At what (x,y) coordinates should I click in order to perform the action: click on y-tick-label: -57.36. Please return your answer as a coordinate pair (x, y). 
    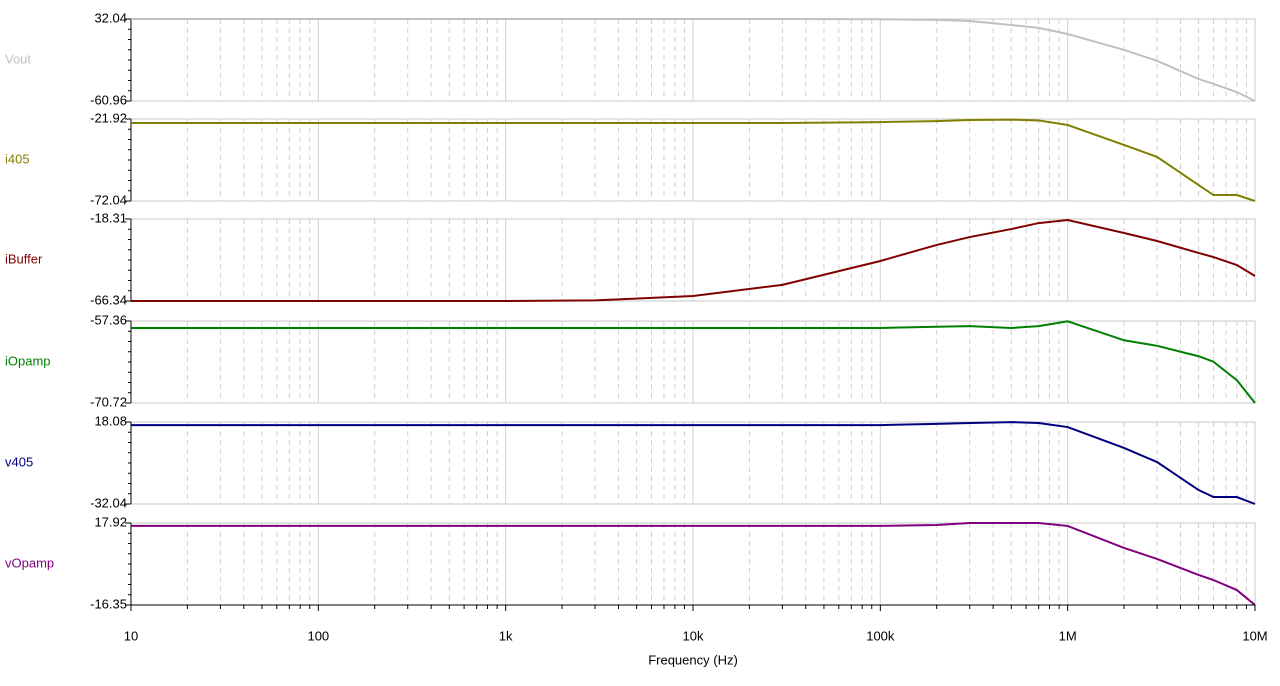
    Looking at the image, I should click on (108, 319).